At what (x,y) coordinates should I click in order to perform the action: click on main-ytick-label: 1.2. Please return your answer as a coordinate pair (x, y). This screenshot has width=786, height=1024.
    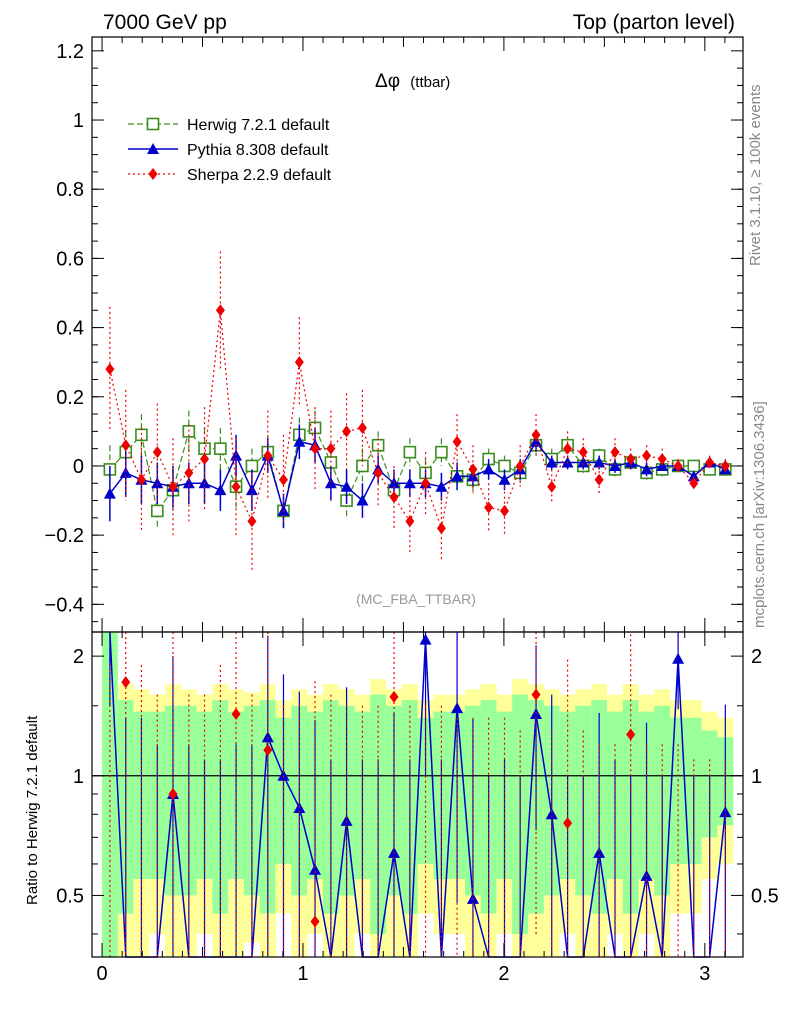
    Looking at the image, I should click on (70, 52).